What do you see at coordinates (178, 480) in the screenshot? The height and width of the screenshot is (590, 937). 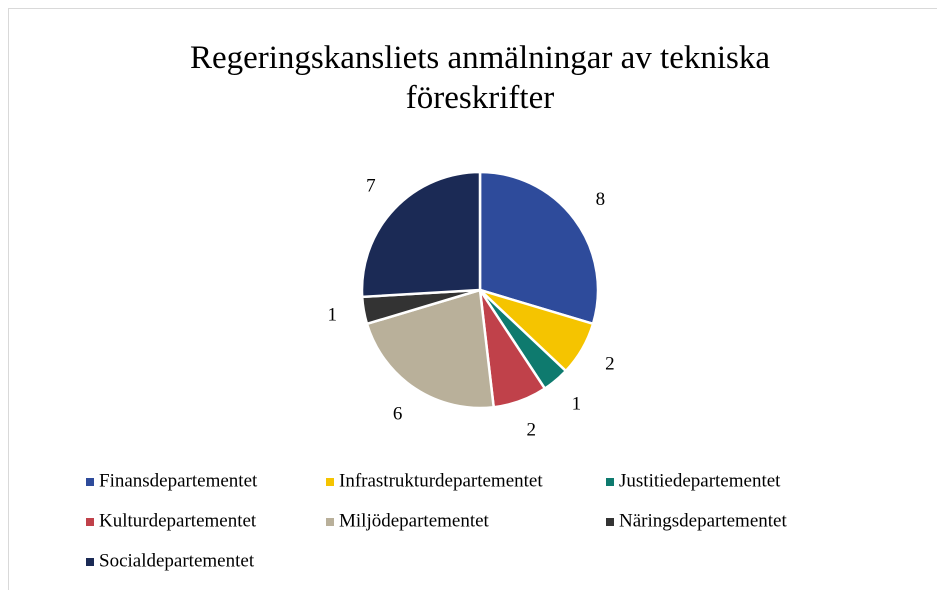 I see `legend-label: Finansdepartementet` at bounding box center [178, 480].